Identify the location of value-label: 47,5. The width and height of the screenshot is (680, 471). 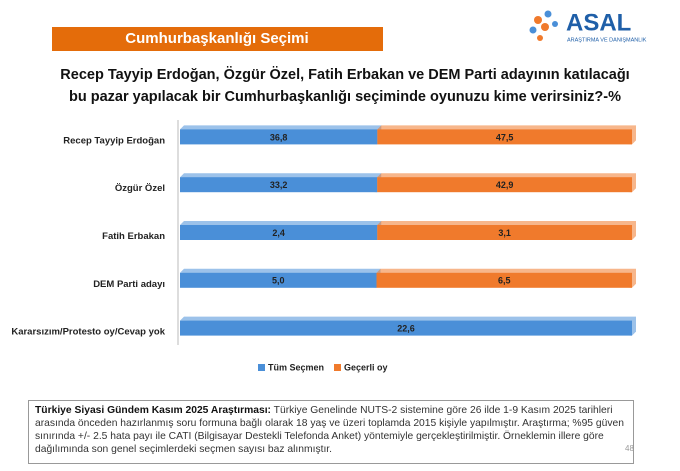
(505, 137).